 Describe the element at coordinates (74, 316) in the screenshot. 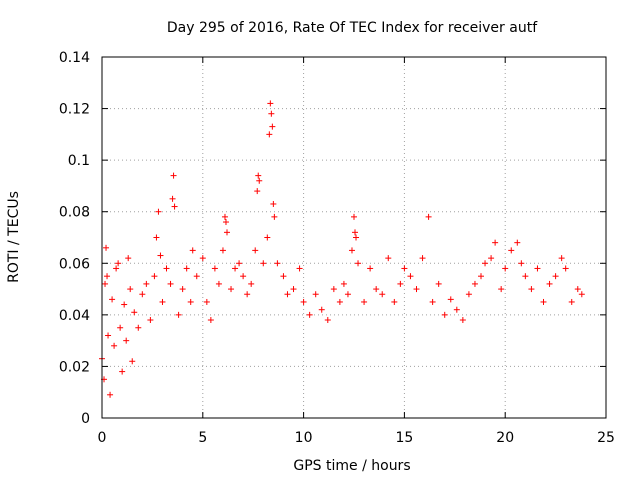

I see `y-tick-label: 0.04` at that location.